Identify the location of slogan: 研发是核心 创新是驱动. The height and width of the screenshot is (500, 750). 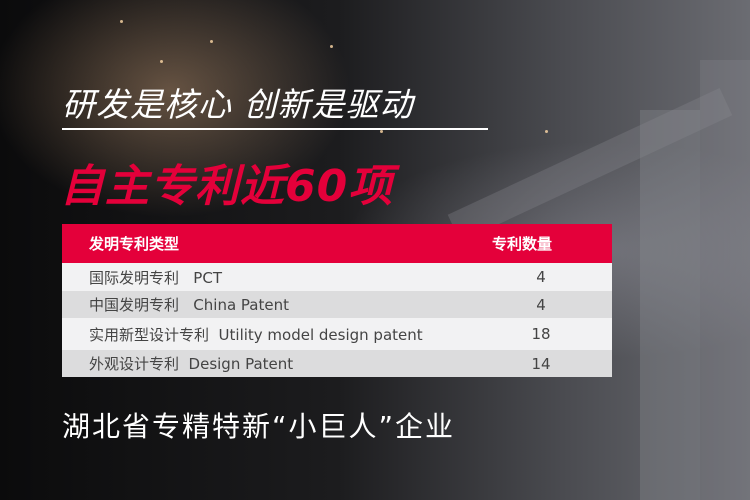
(238, 104).